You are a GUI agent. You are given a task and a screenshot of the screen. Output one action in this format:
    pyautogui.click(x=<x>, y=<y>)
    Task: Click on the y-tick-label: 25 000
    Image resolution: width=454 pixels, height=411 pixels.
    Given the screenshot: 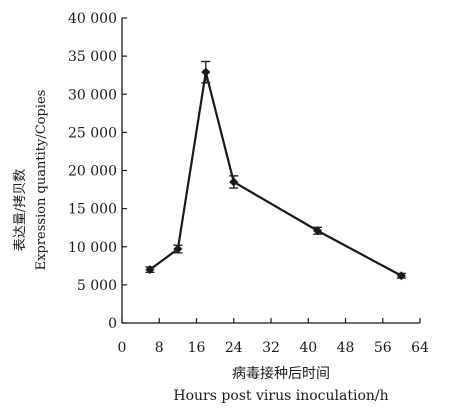 What is the action you would take?
    pyautogui.click(x=92, y=133)
    